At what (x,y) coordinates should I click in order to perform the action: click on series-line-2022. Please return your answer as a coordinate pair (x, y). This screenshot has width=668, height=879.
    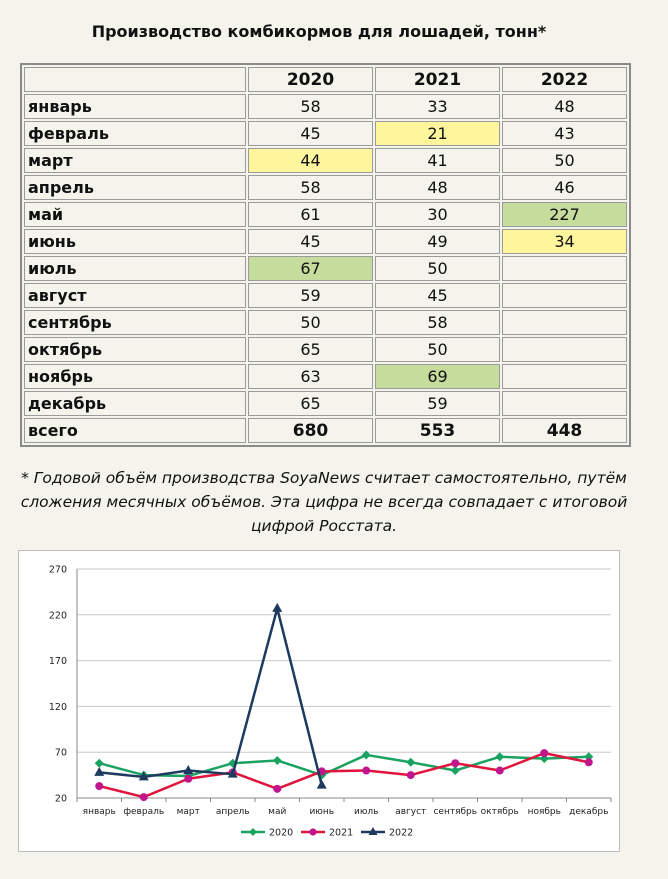
    Looking at the image, I should click on (211, 696).